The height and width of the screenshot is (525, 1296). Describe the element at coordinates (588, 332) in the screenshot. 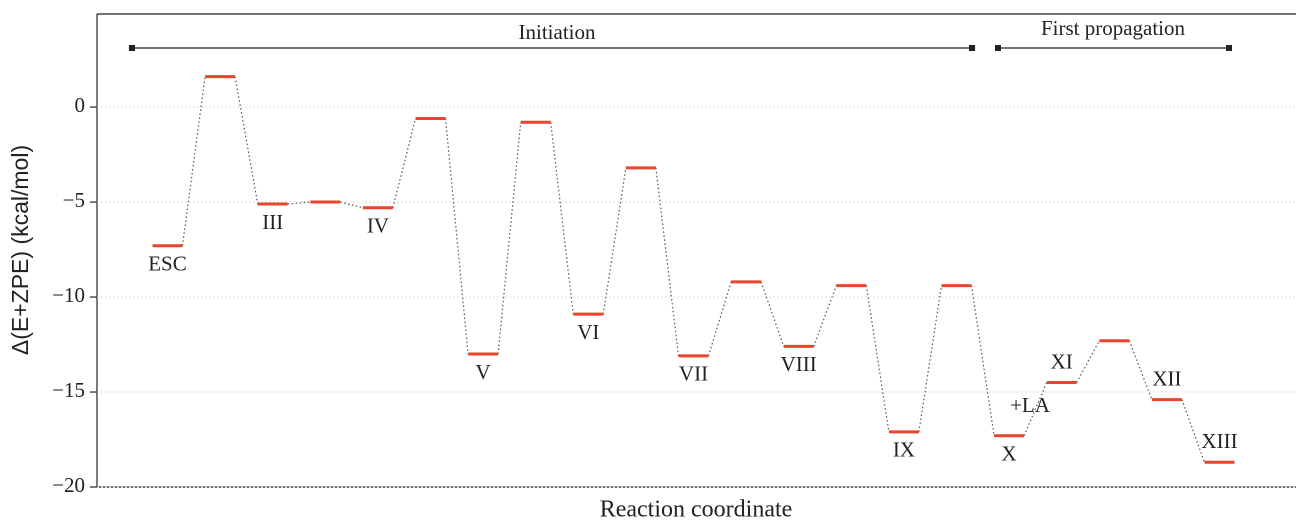

I see `state-label: VI` at that location.